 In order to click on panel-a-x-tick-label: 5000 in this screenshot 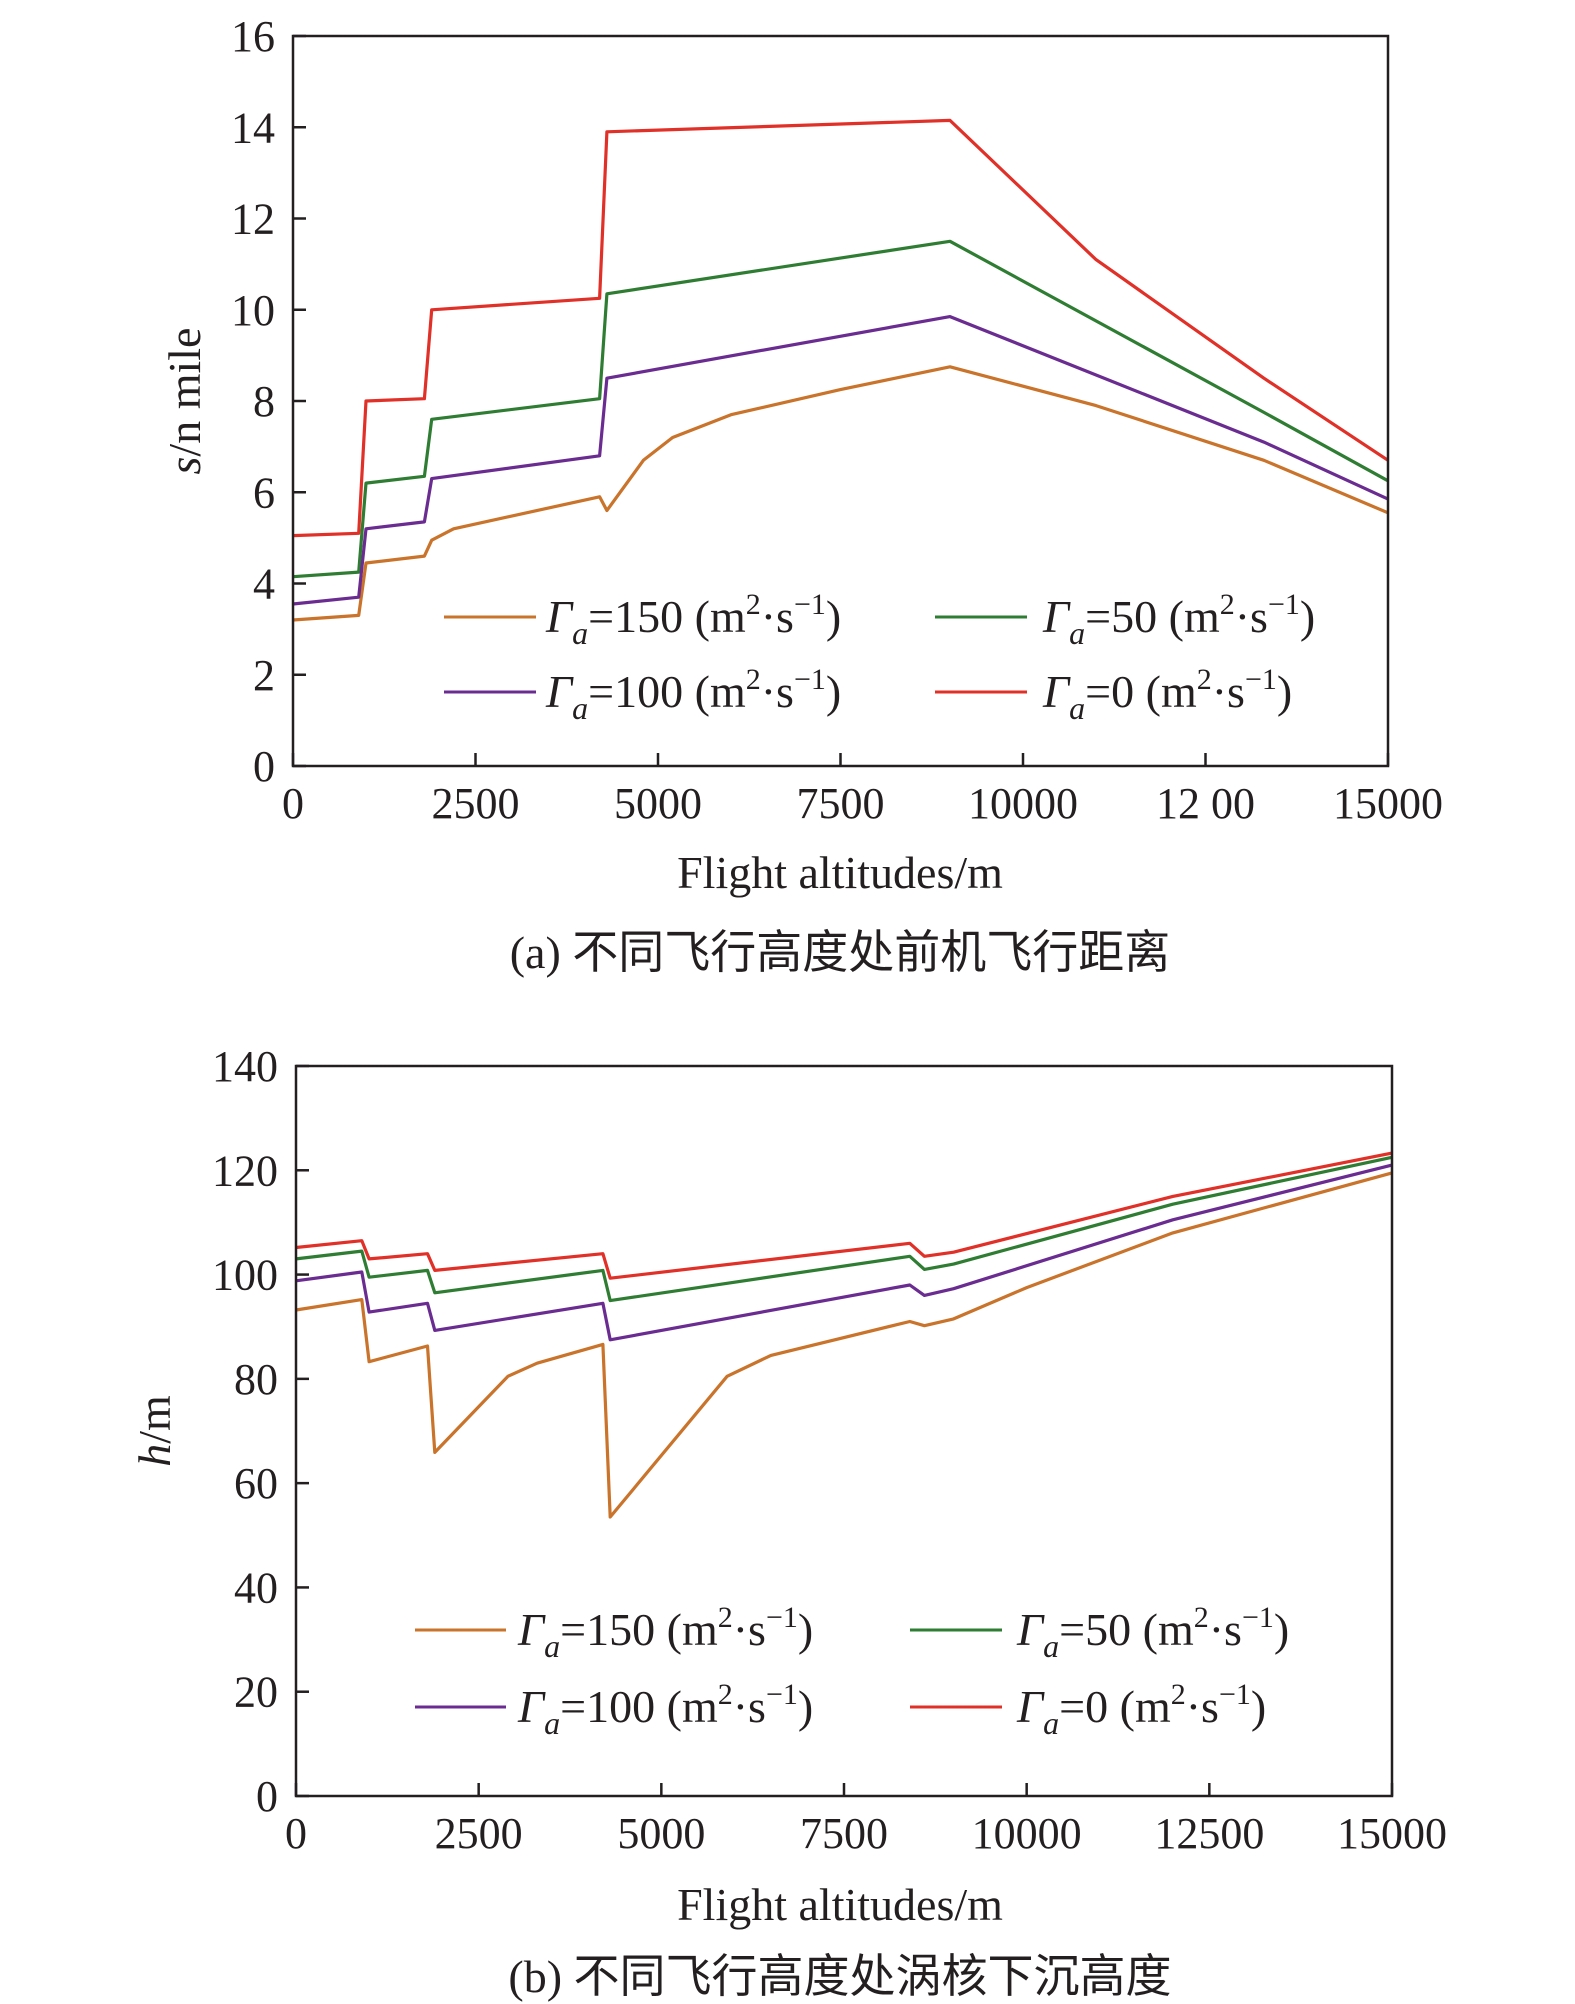, I will do `click(658, 803)`.